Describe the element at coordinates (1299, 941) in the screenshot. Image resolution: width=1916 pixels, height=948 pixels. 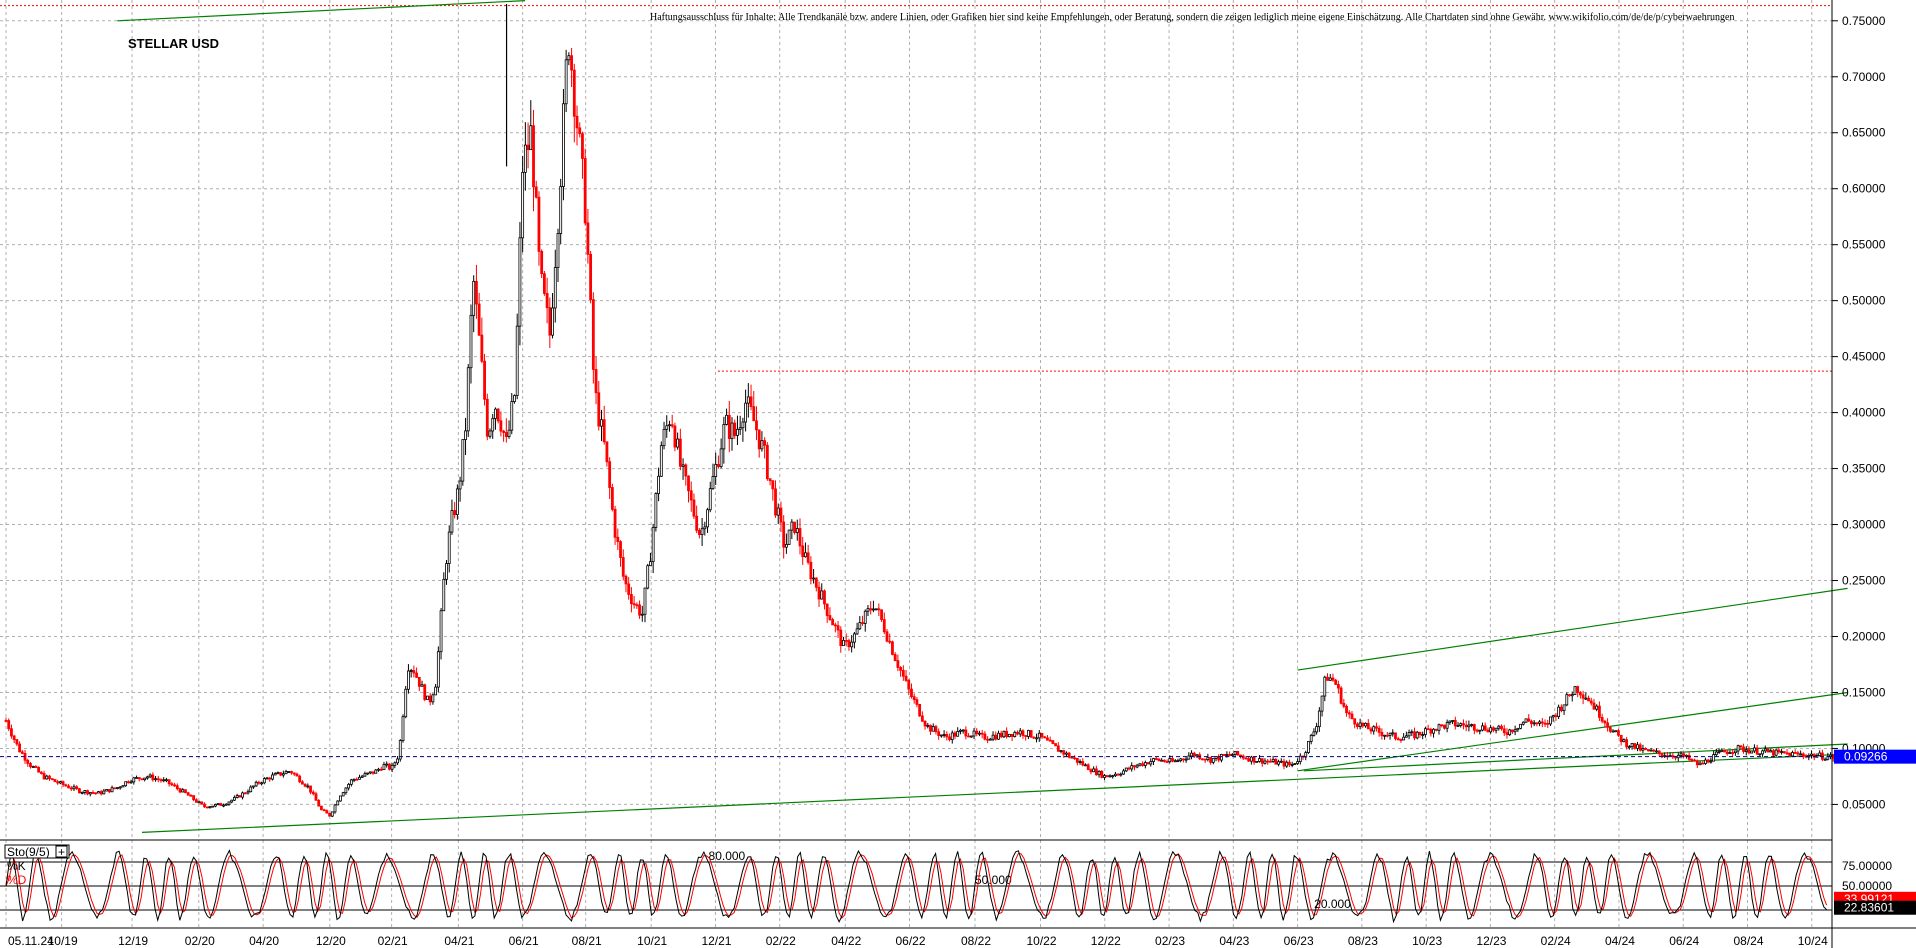
I see `x-tick-label: 06/23` at that location.